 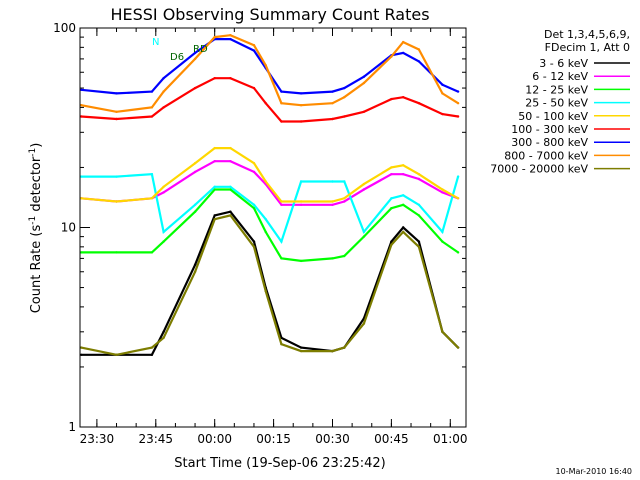 I want to click on legend-label: 7000 - 20000 keV, so click(x=539, y=169).